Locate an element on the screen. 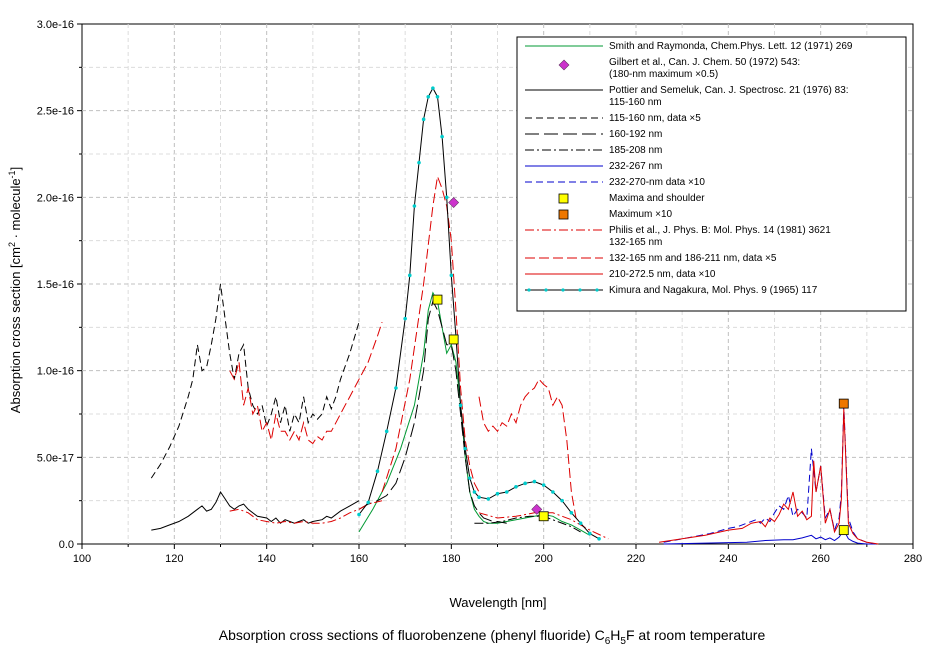 Image resolution: width=942 pixels, height=653 pixels. legend-diamond is located at coordinates (564, 65).